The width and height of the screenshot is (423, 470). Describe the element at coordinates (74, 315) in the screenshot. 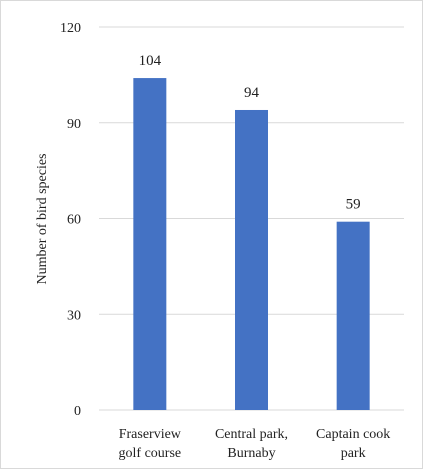

I see `y-tick-label: 30` at that location.